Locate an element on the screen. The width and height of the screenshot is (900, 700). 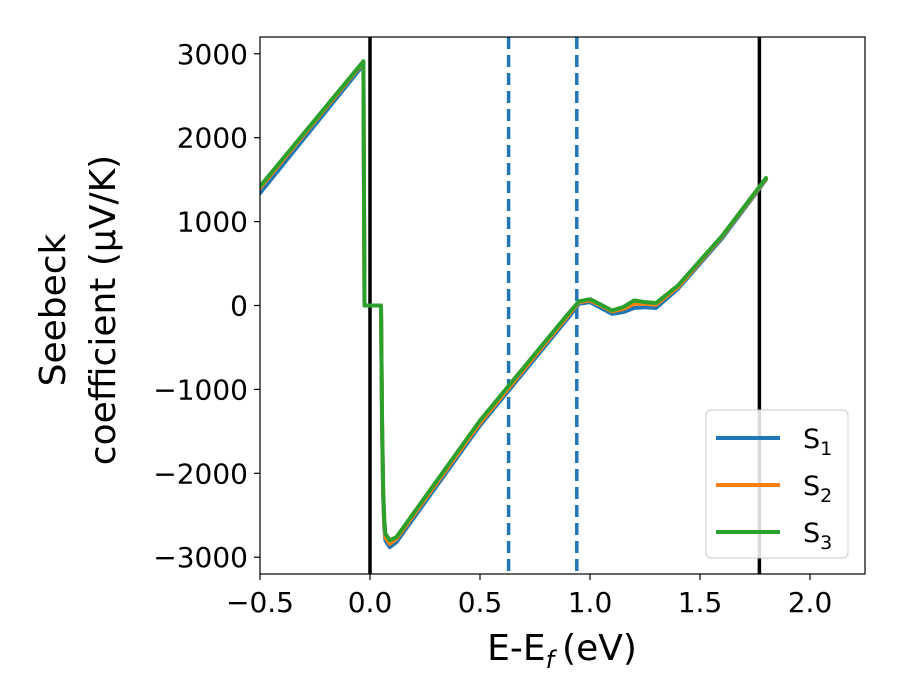
y-axis-label-line2: coefficient (μV/K) is located at coordinates (103, 310).